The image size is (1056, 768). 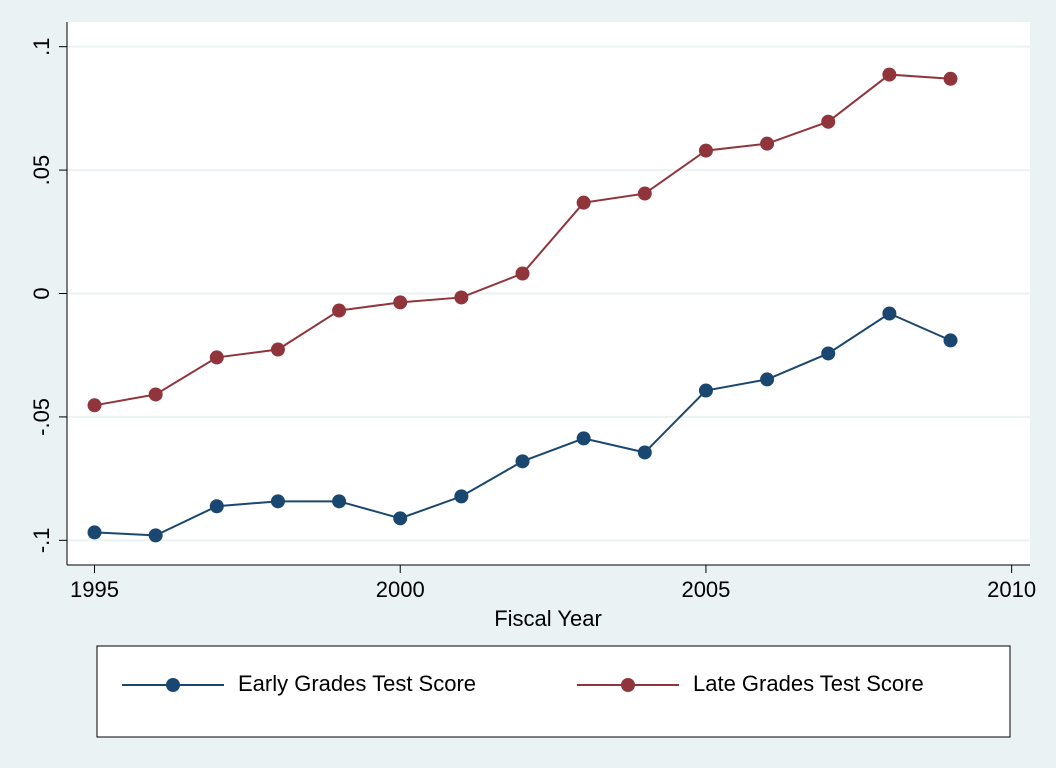 I want to click on x-tick-label: 2000, so click(x=400, y=589).